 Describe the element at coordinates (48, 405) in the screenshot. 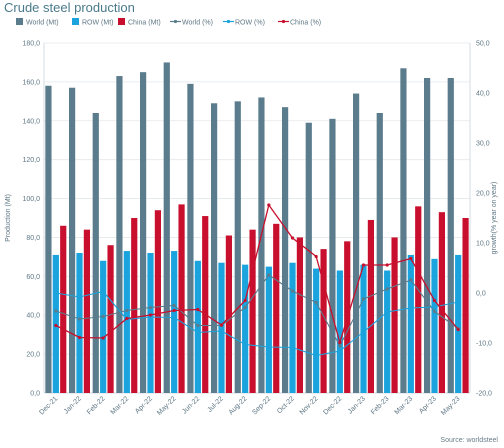

I see `x-tick-label: Dec-21` at that location.